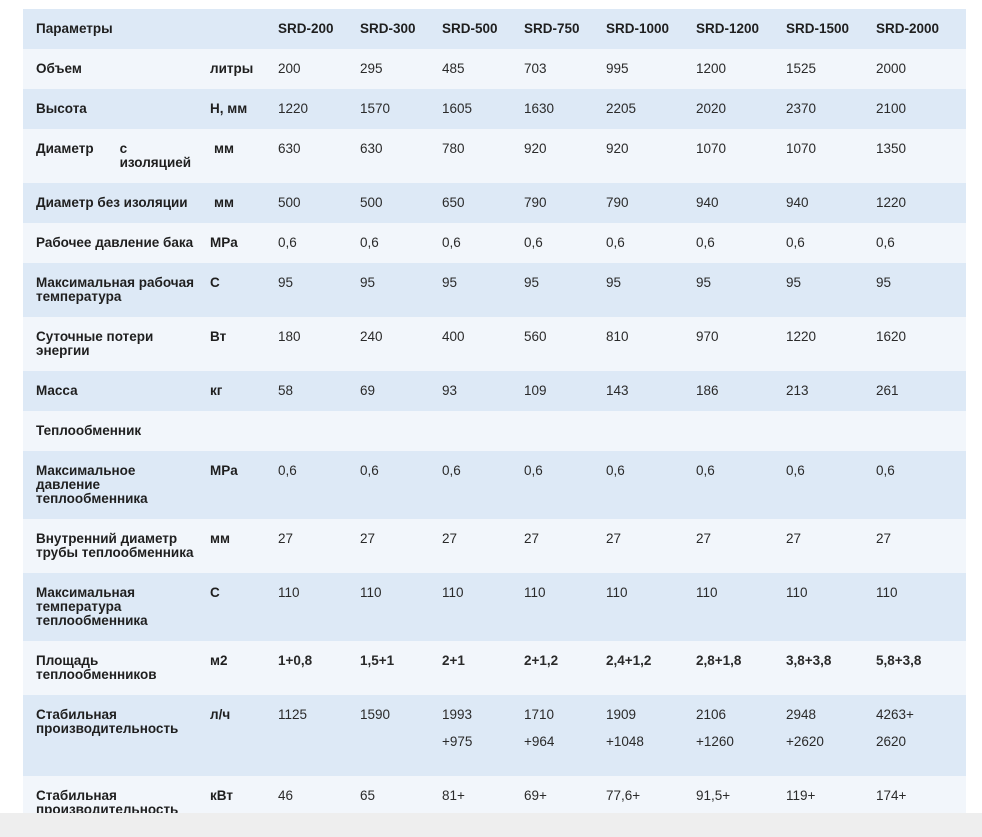  Describe the element at coordinates (891, 741) in the screenshot. I see `value-line: 2620` at that location.